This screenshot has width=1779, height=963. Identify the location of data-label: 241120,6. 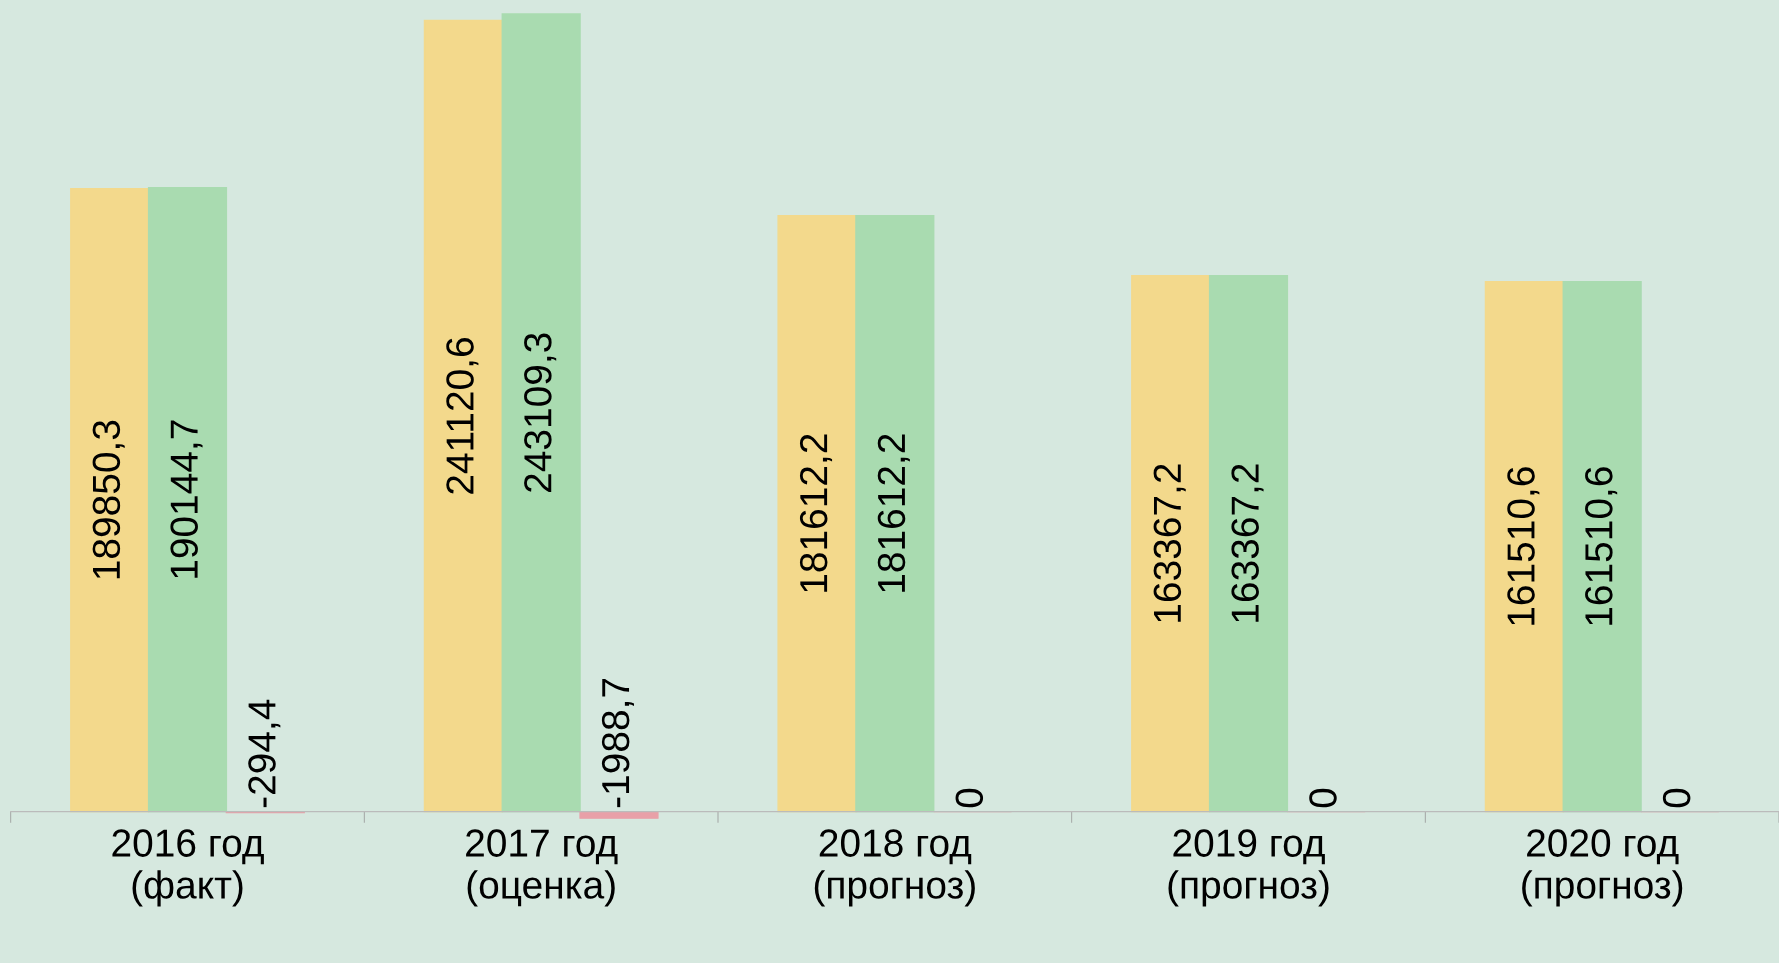
(462, 416).